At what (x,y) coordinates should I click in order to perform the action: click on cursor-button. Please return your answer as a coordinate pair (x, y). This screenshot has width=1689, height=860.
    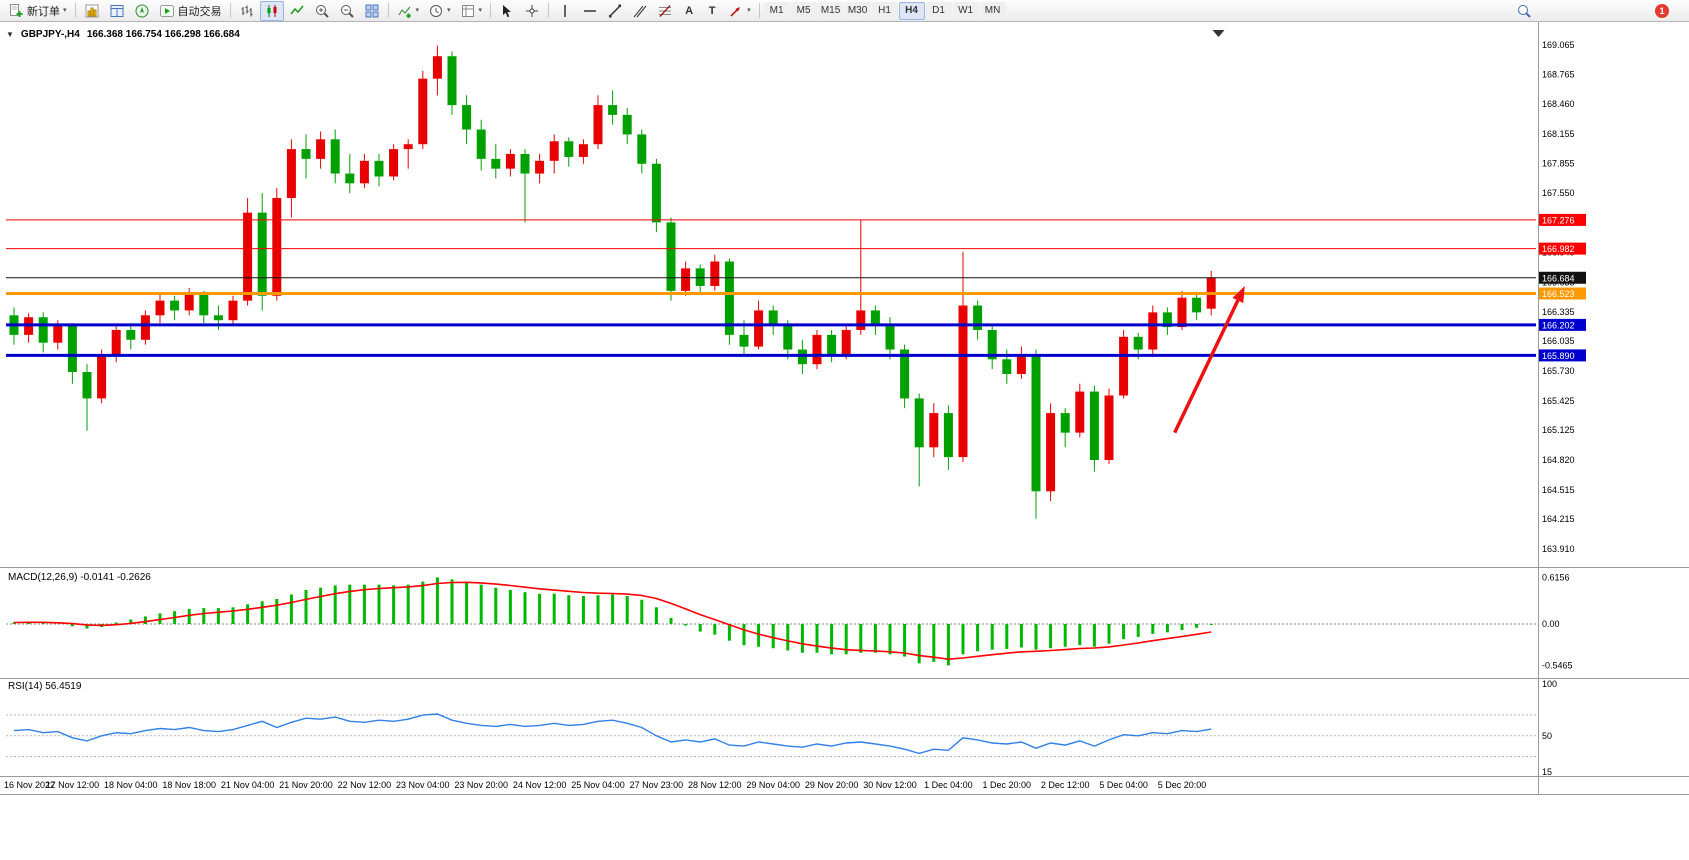
    Looking at the image, I should click on (507, 11).